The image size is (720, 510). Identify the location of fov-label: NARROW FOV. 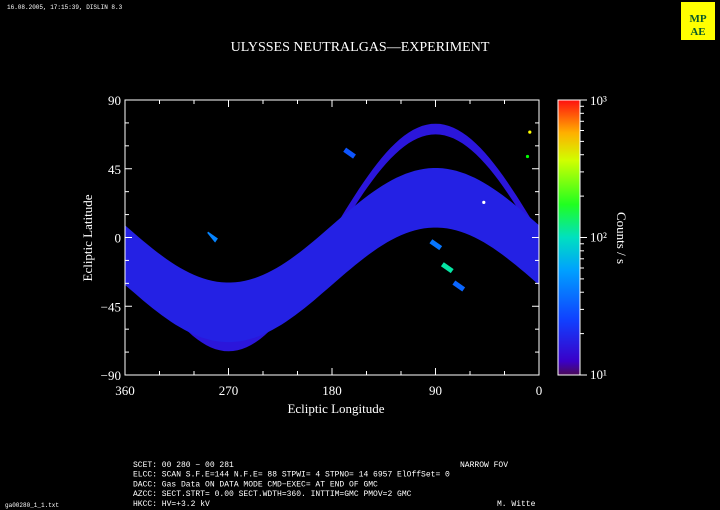
(484, 465).